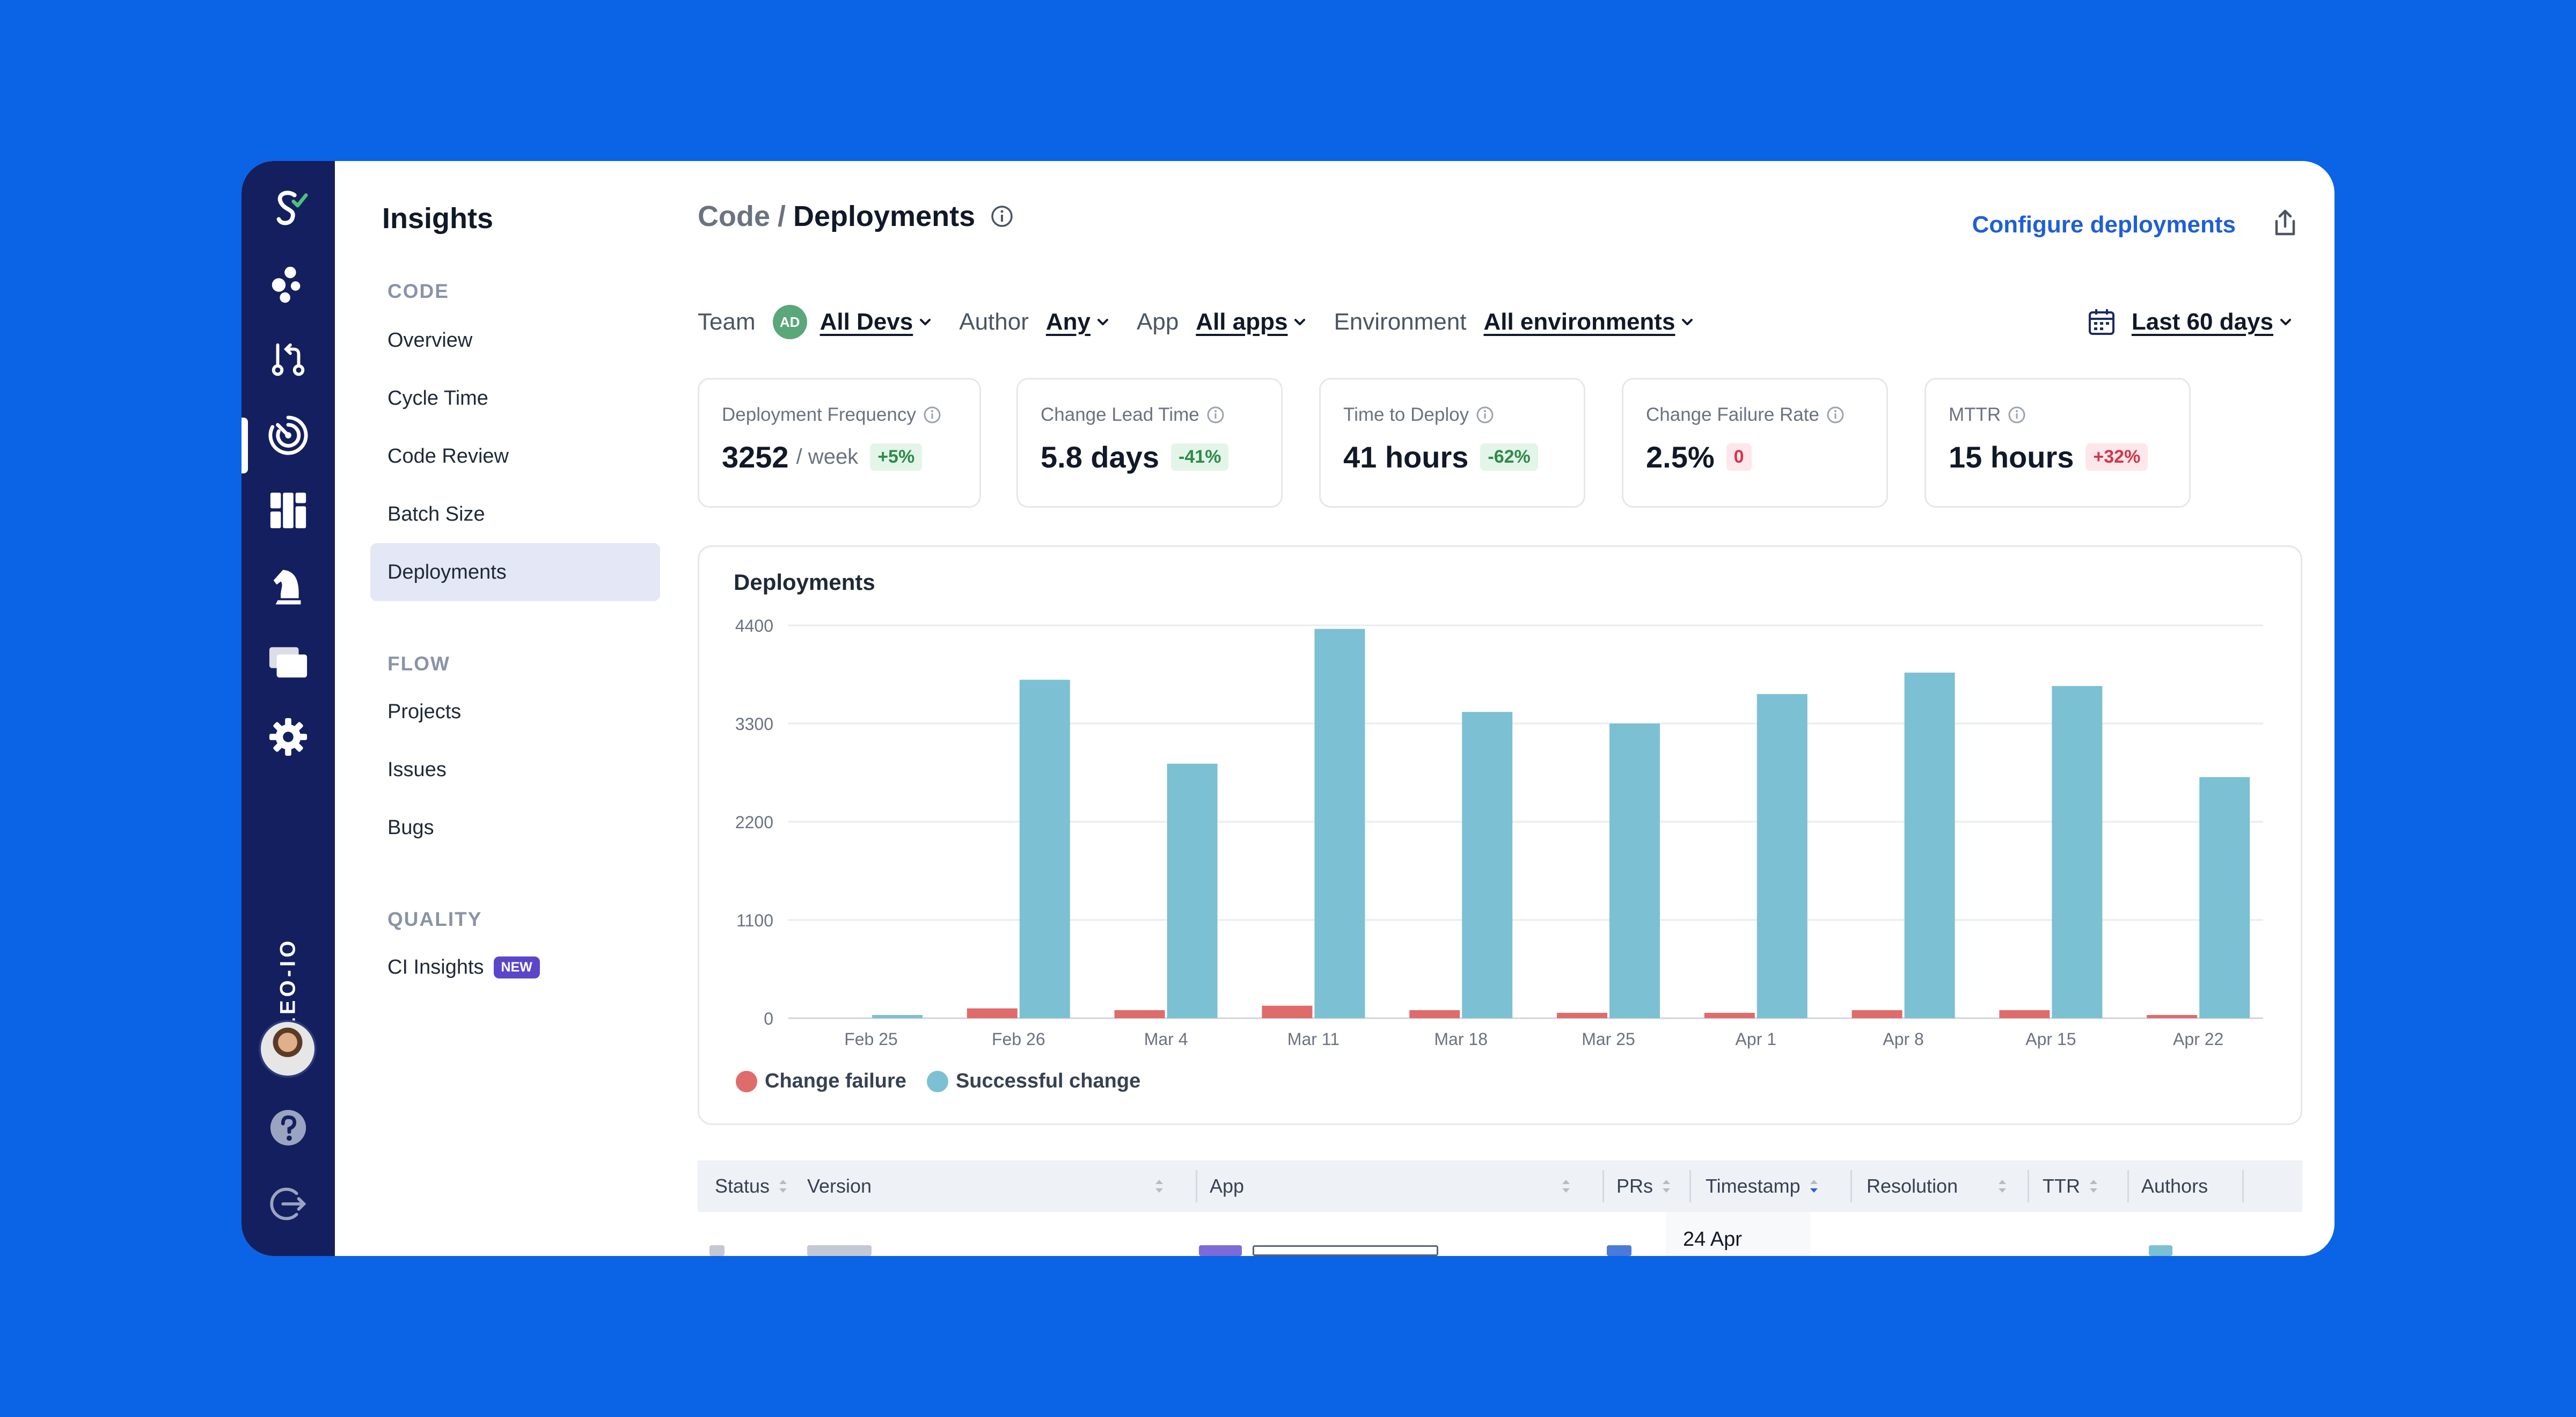 Image resolution: width=2576 pixels, height=1417 pixels. I want to click on nav-item-issues: Issues, so click(417, 770).